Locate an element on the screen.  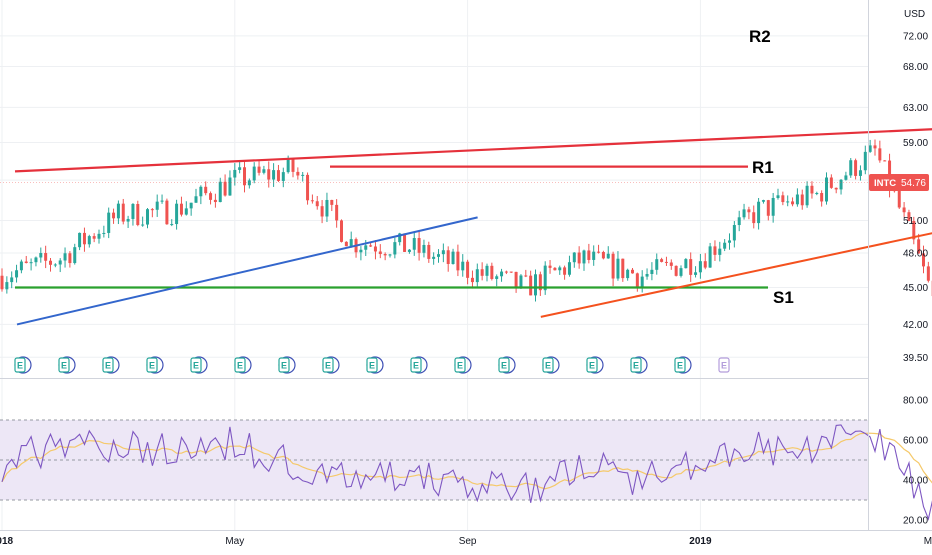
price-tick-label: 68.00 is located at coordinates (915, 67).